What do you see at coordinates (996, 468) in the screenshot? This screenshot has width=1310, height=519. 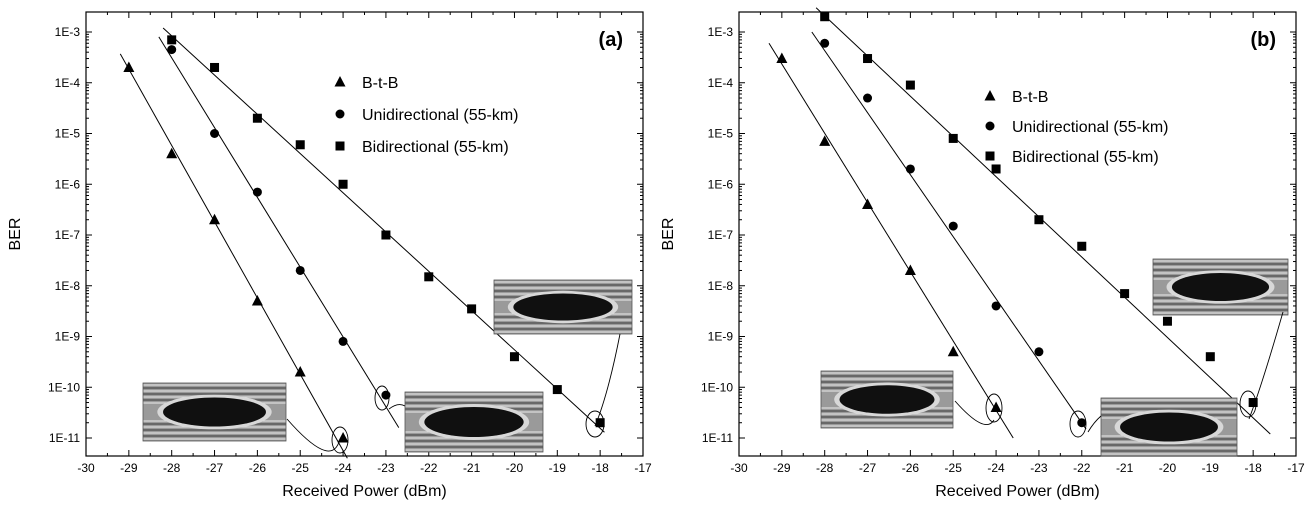 I see `x-tick-label: -24` at bounding box center [996, 468].